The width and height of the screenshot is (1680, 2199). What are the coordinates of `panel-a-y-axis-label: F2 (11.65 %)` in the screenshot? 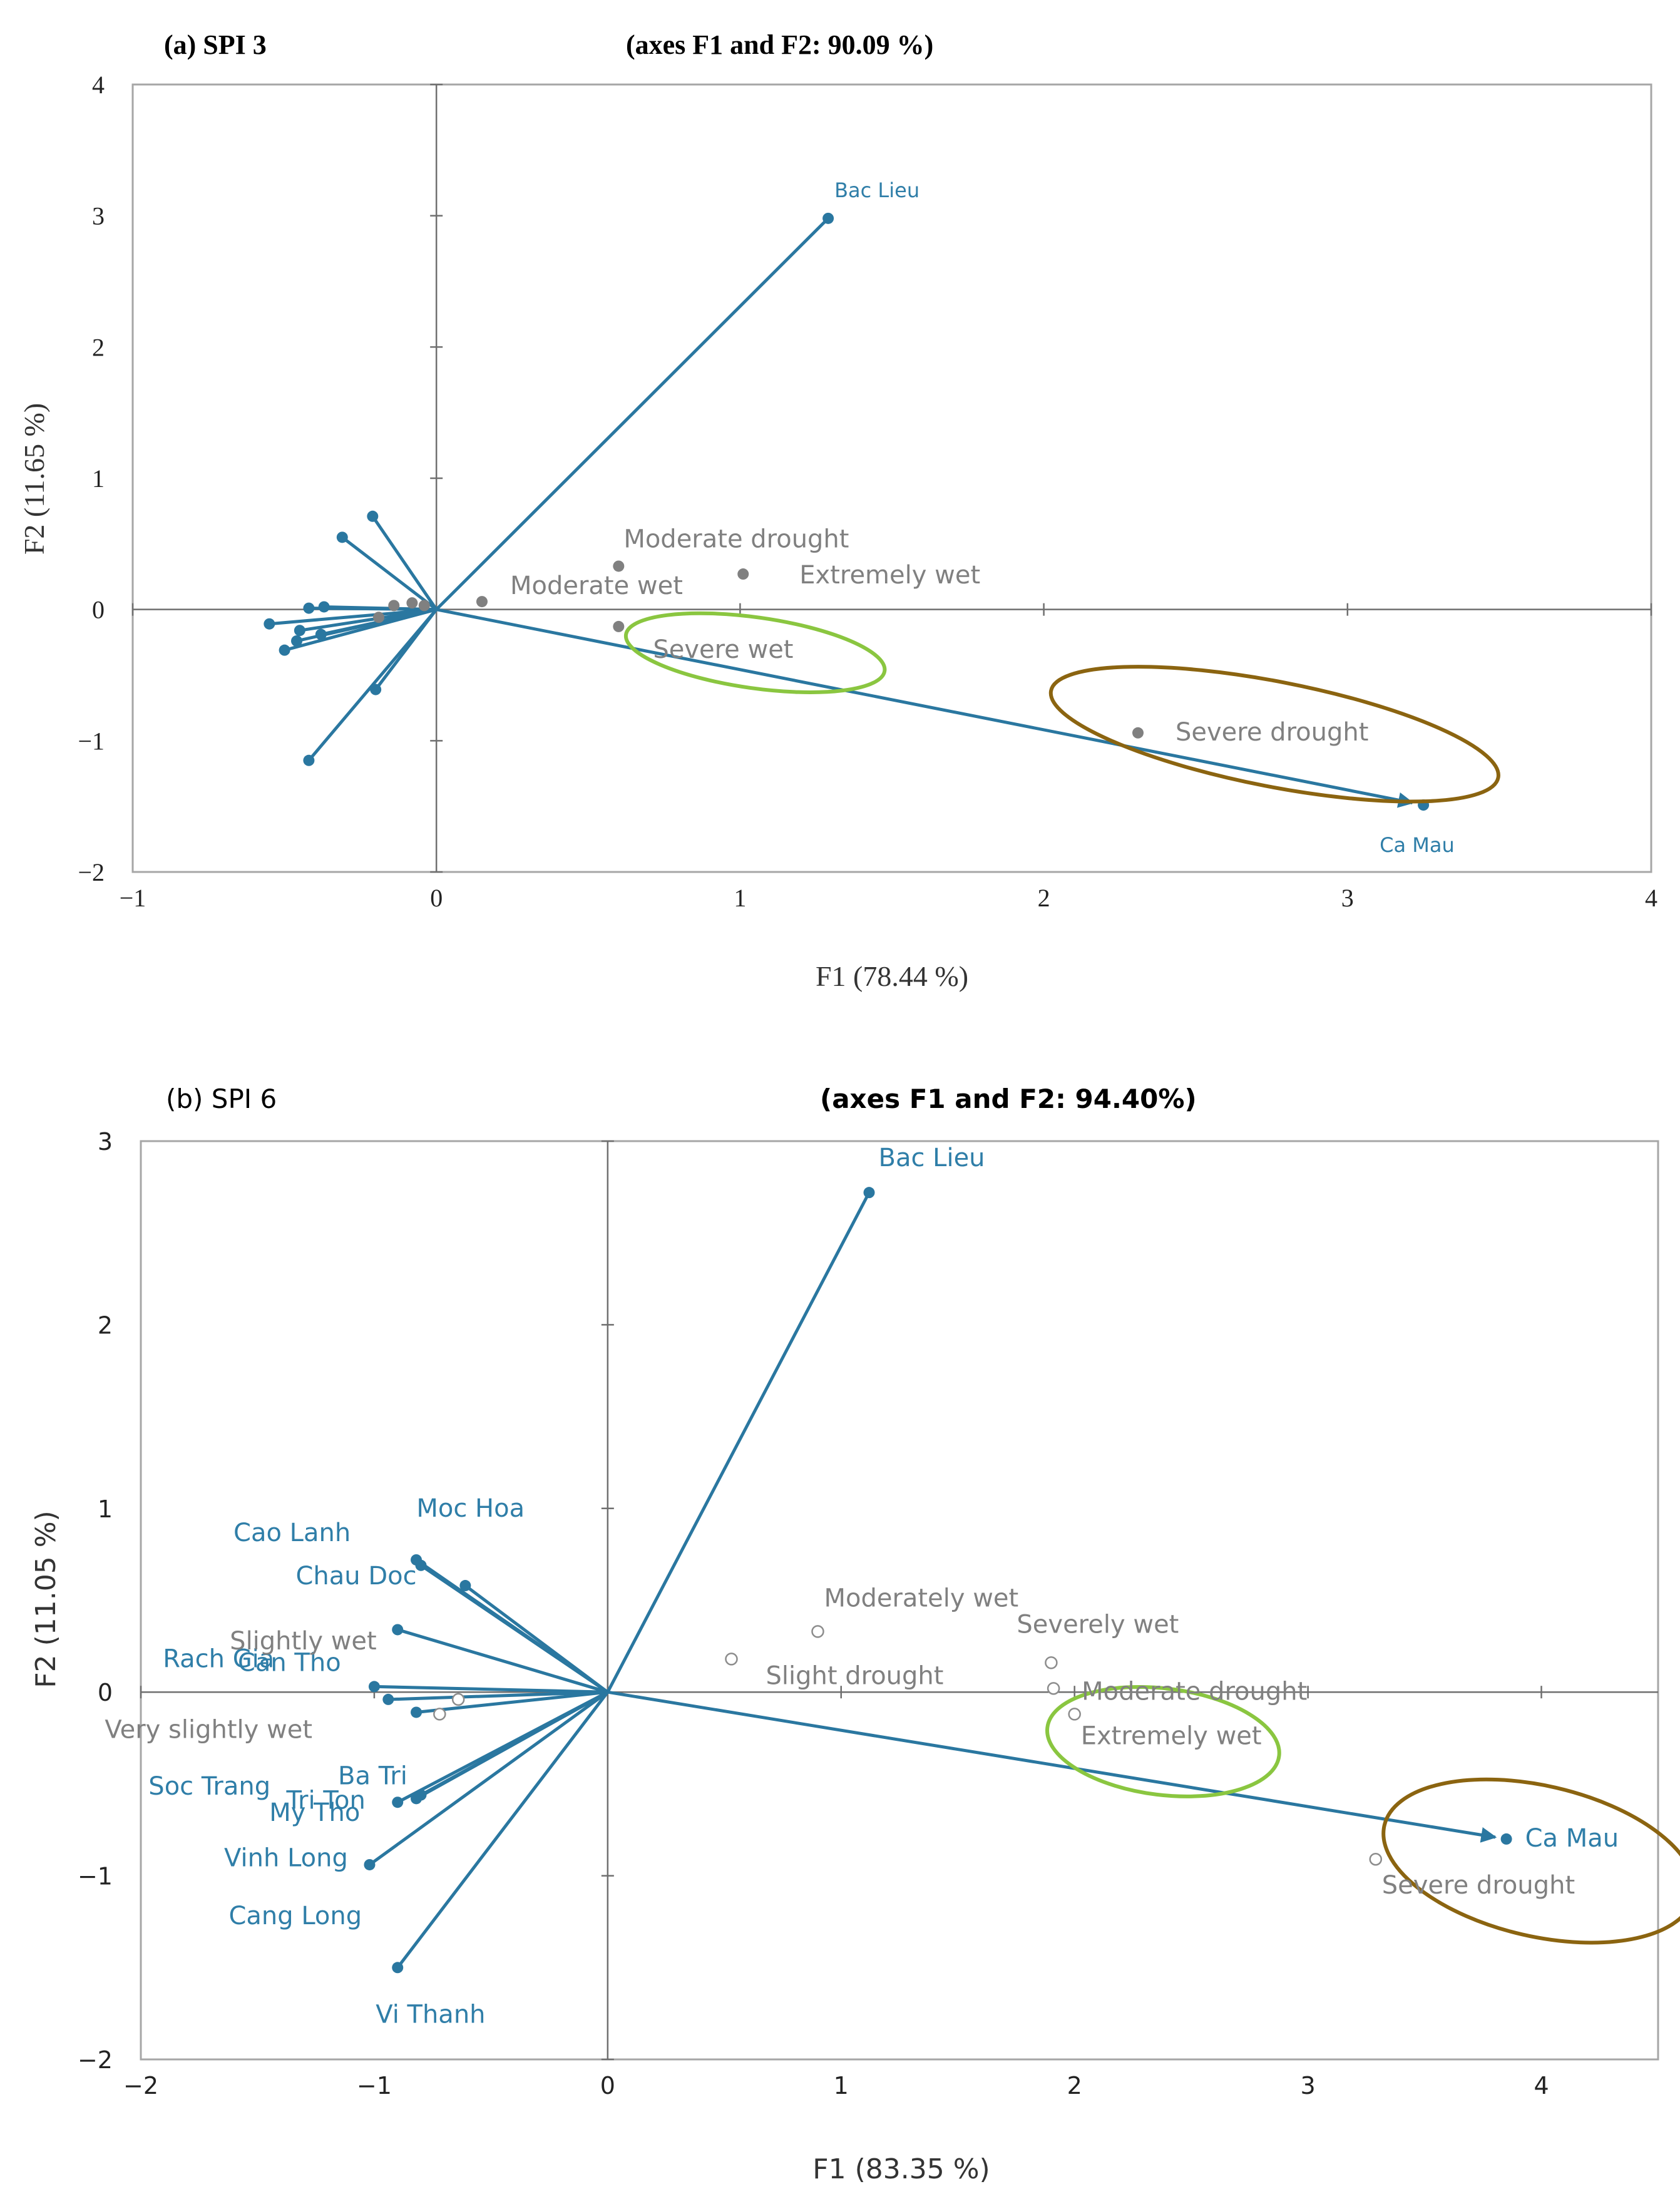 It's located at (34, 479).